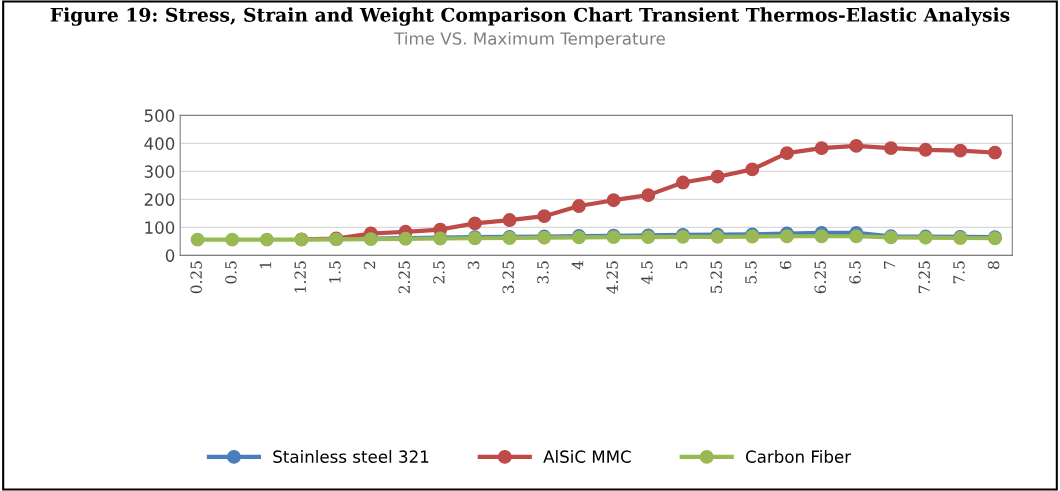  I want to click on x-tick-label: 1, so click(265, 265).